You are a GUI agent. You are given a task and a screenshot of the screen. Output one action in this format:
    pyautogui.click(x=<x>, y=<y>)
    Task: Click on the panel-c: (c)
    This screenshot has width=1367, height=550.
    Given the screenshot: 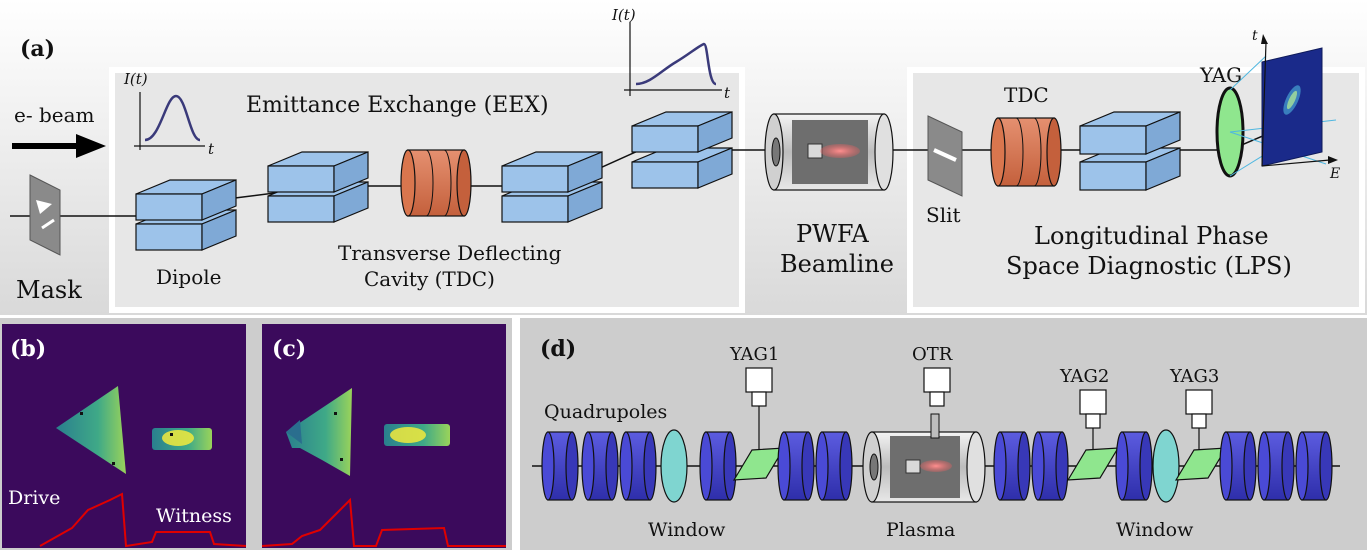 What is the action you would take?
    pyautogui.click(x=383, y=436)
    